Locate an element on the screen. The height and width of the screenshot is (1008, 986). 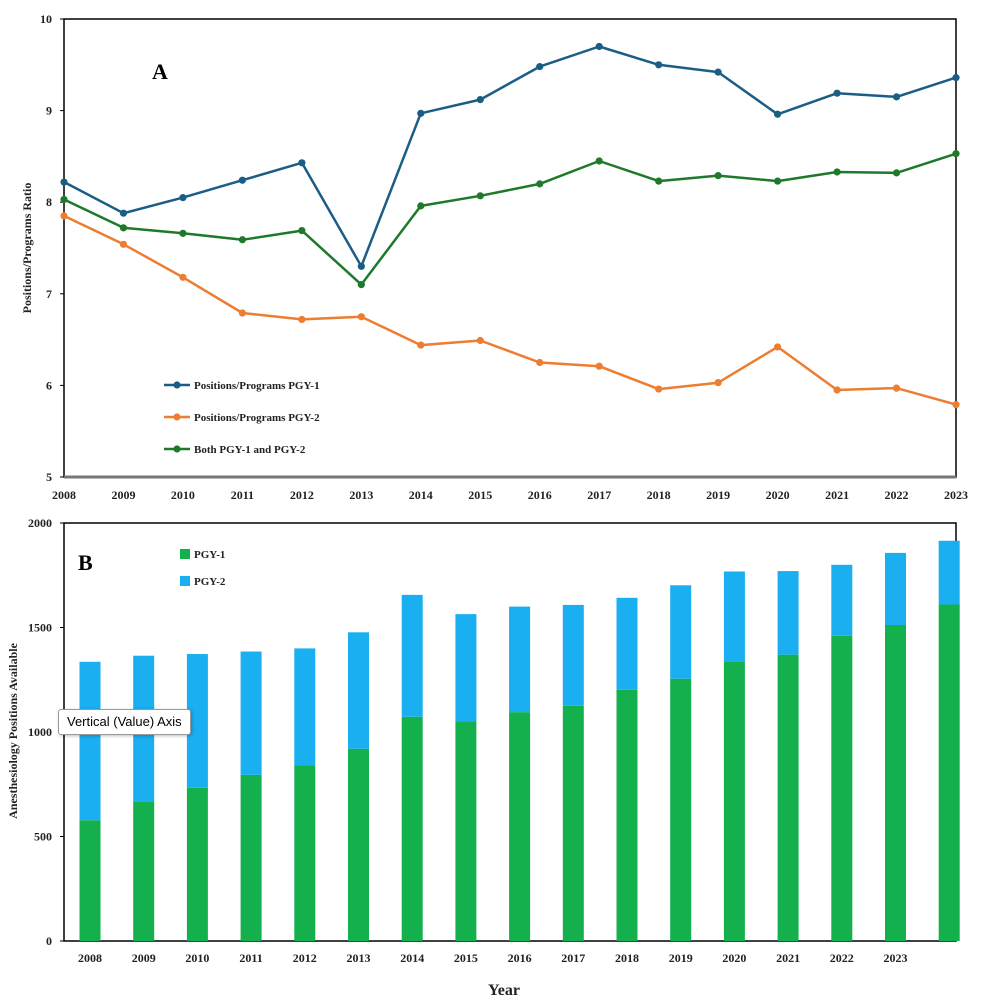
x-tick-label-a: 2021 is located at coordinates (837, 495).